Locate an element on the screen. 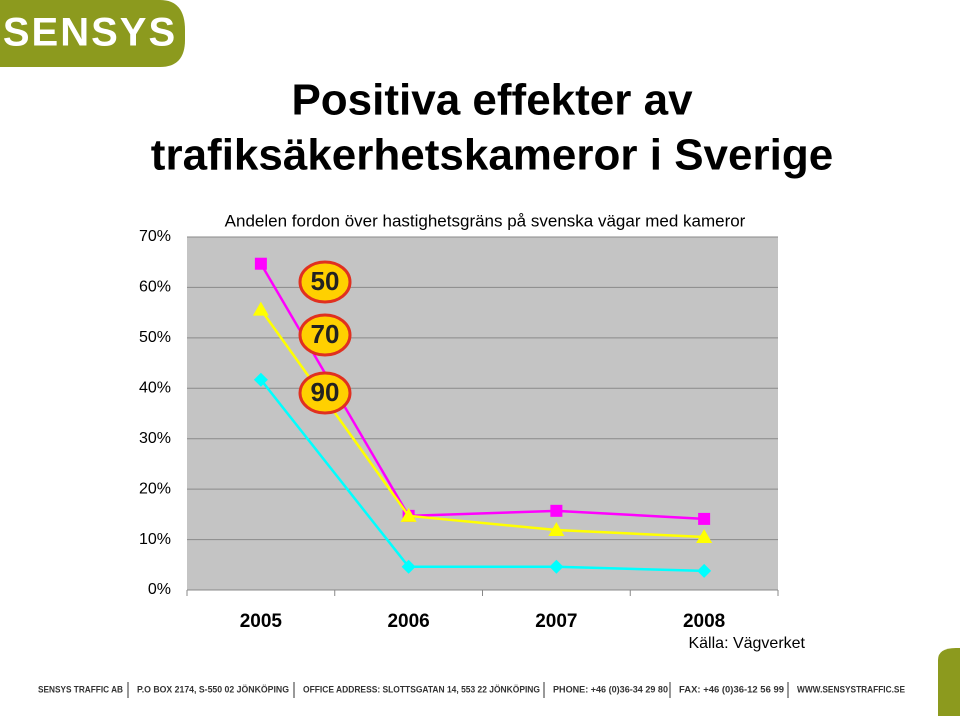  logo-badge is located at coordinates (92, 33).